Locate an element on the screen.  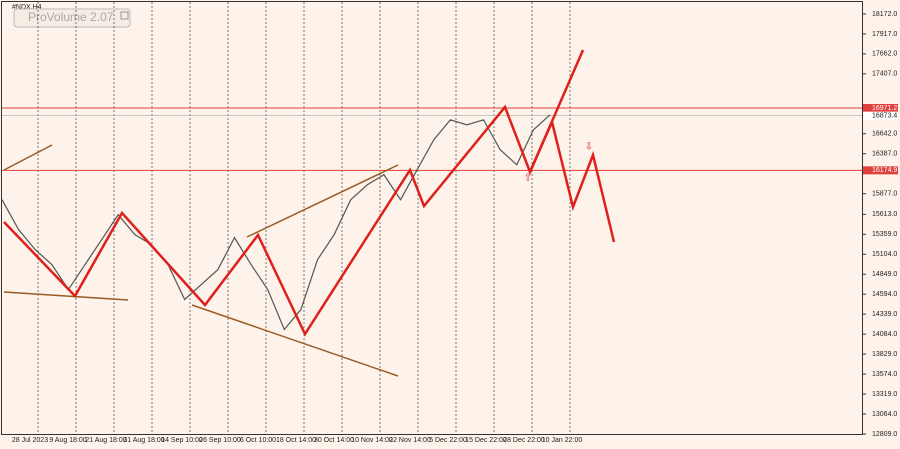
x-tick-label: 10 Nov 14:00 is located at coordinates (372, 440).